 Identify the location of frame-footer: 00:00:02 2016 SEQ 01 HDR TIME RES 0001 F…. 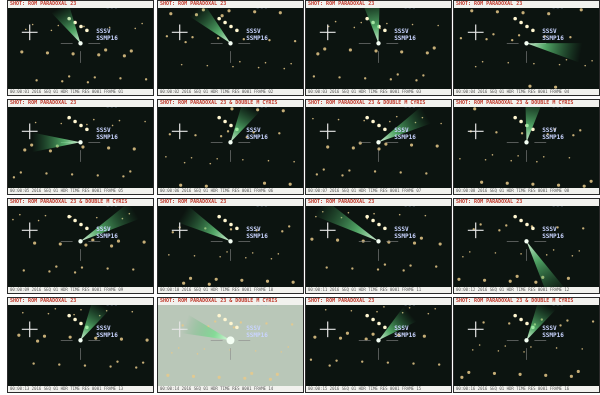
(230, 92).